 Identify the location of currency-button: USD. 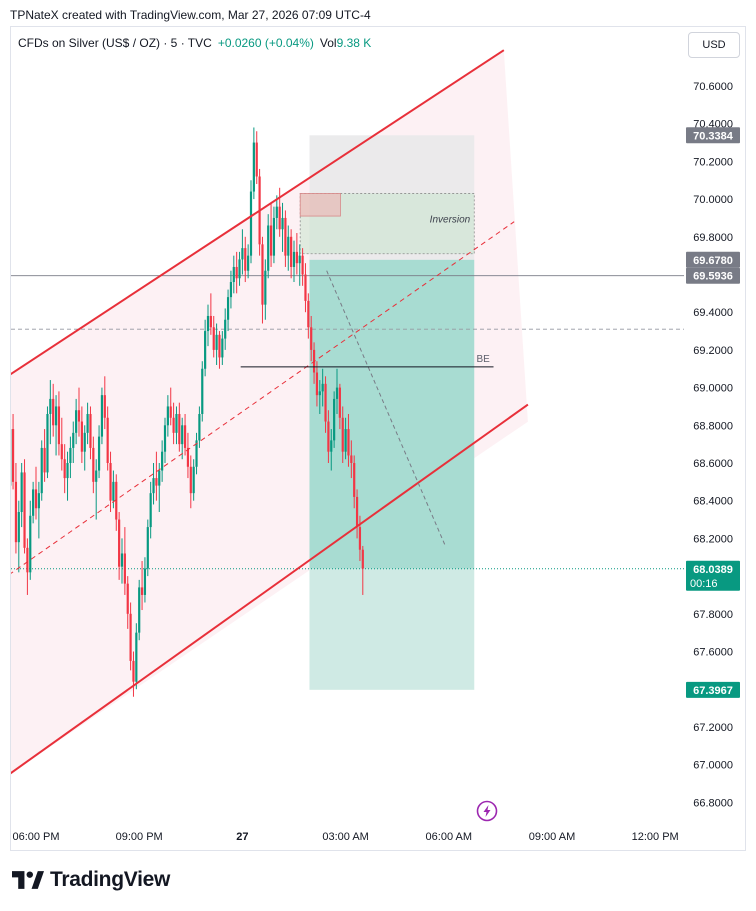
(714, 45).